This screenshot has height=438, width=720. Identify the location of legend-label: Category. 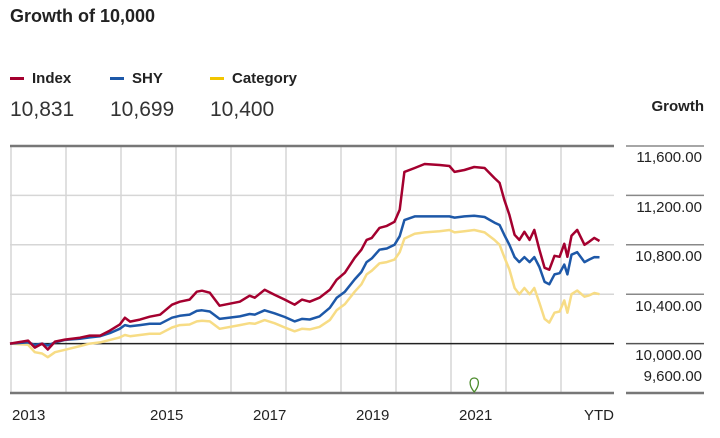
(265, 78).